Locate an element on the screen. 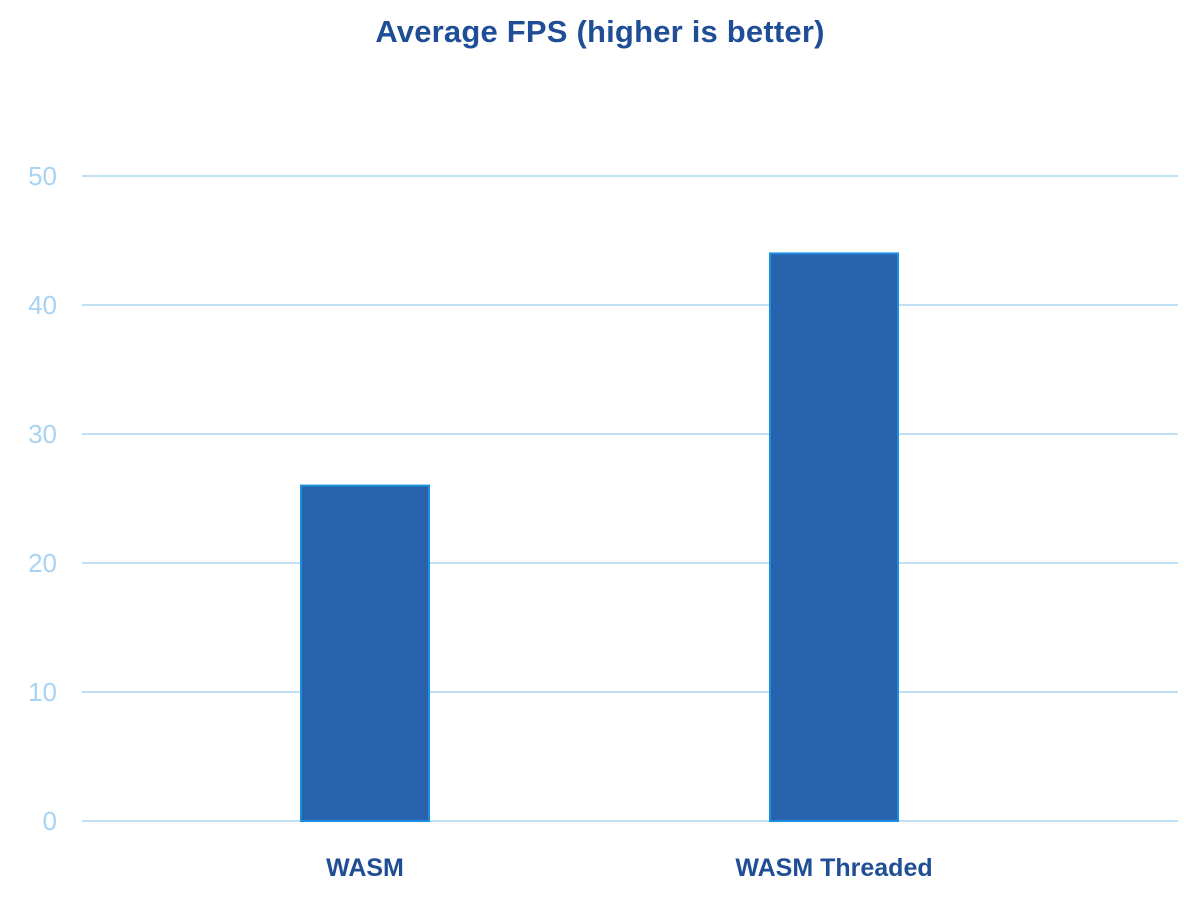  y-tick-label: 40 is located at coordinates (42, 305).